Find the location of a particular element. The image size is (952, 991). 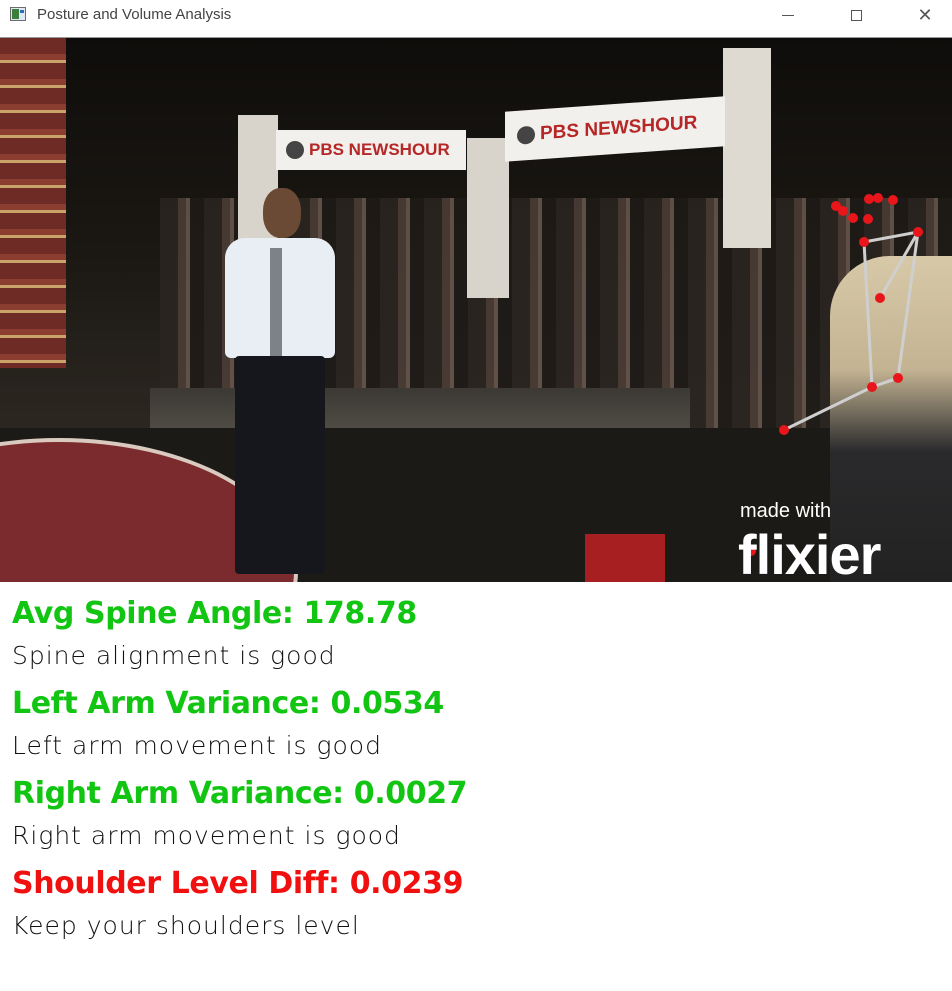

pose-overlay is located at coordinates (834, 374).